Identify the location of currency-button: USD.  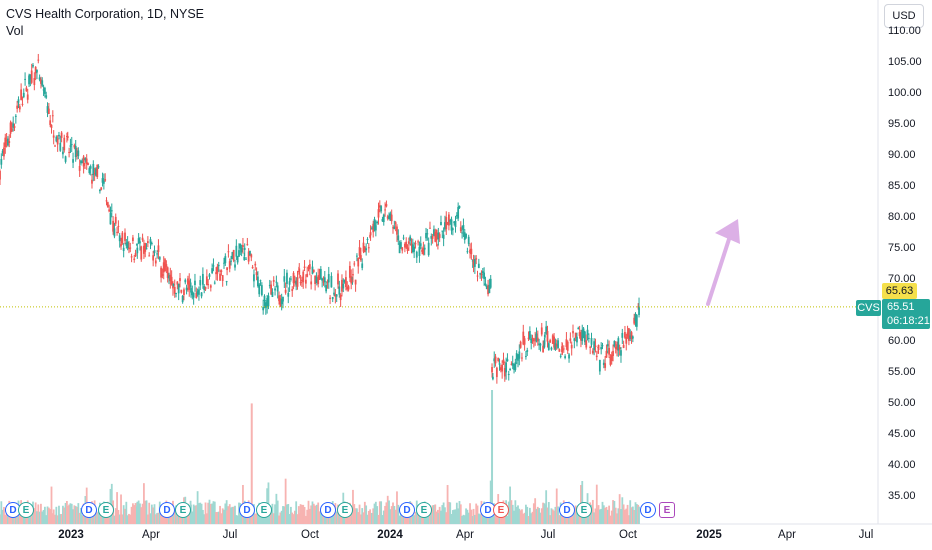
(904, 16).